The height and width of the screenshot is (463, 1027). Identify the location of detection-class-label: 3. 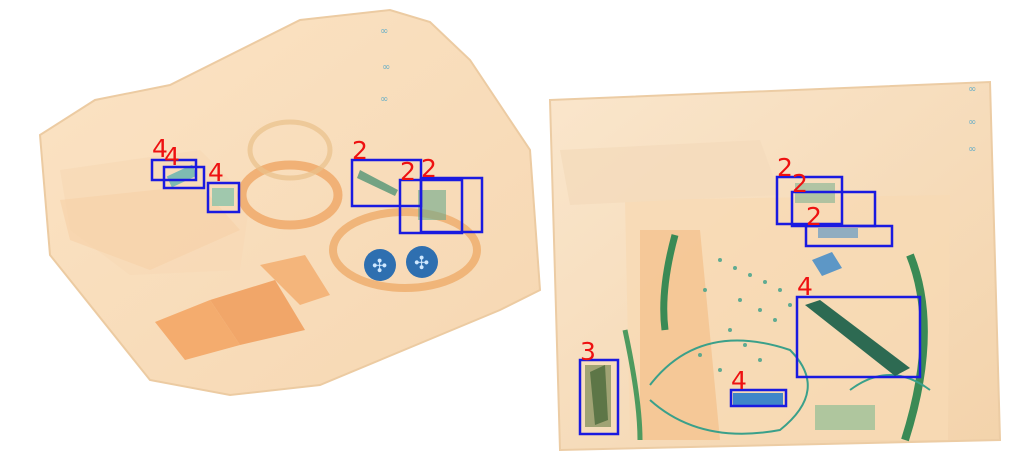
(588, 351).